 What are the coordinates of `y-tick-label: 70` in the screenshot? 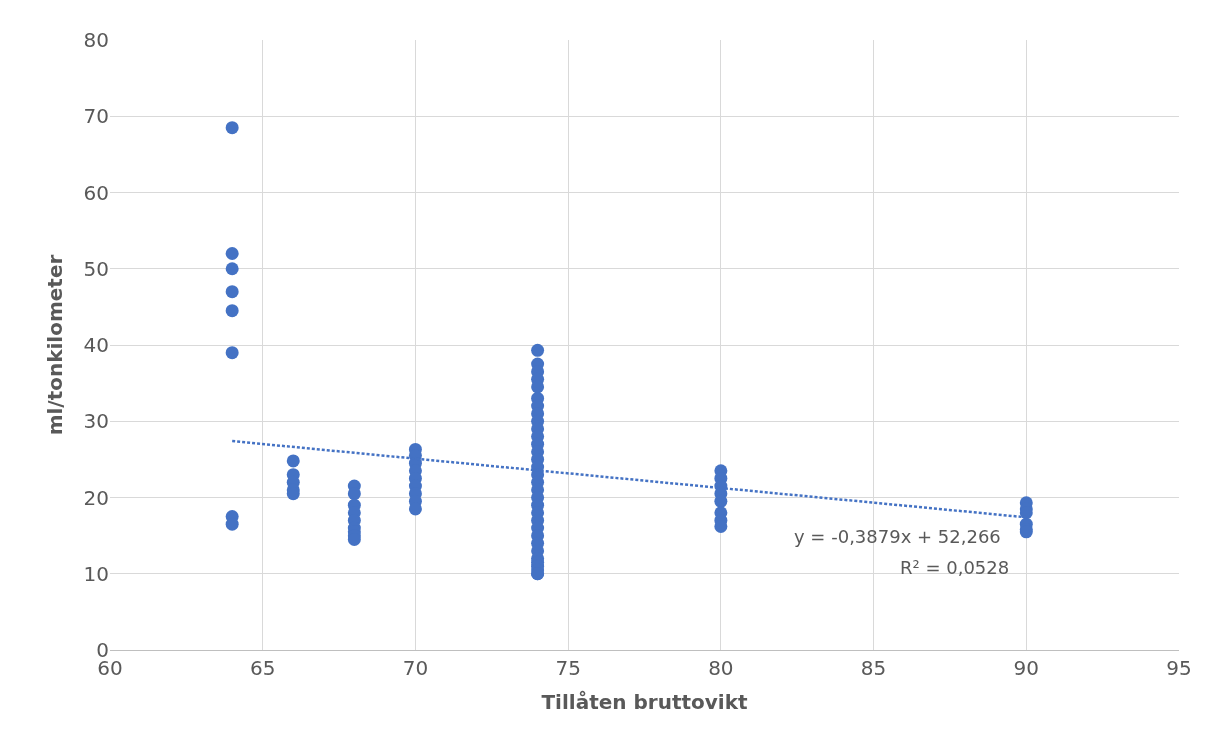 It's located at (96, 116).